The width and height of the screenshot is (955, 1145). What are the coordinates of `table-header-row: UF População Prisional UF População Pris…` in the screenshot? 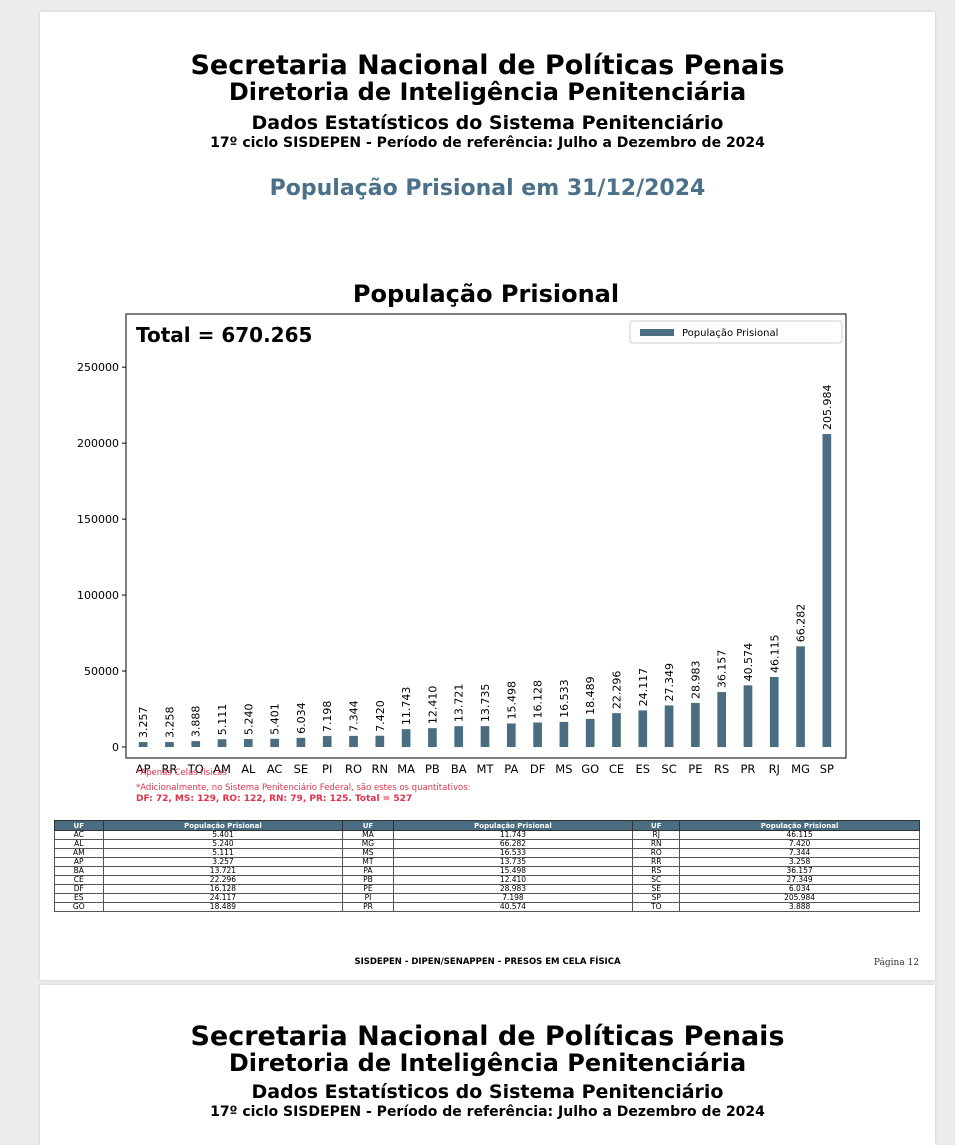 It's located at (487, 825).